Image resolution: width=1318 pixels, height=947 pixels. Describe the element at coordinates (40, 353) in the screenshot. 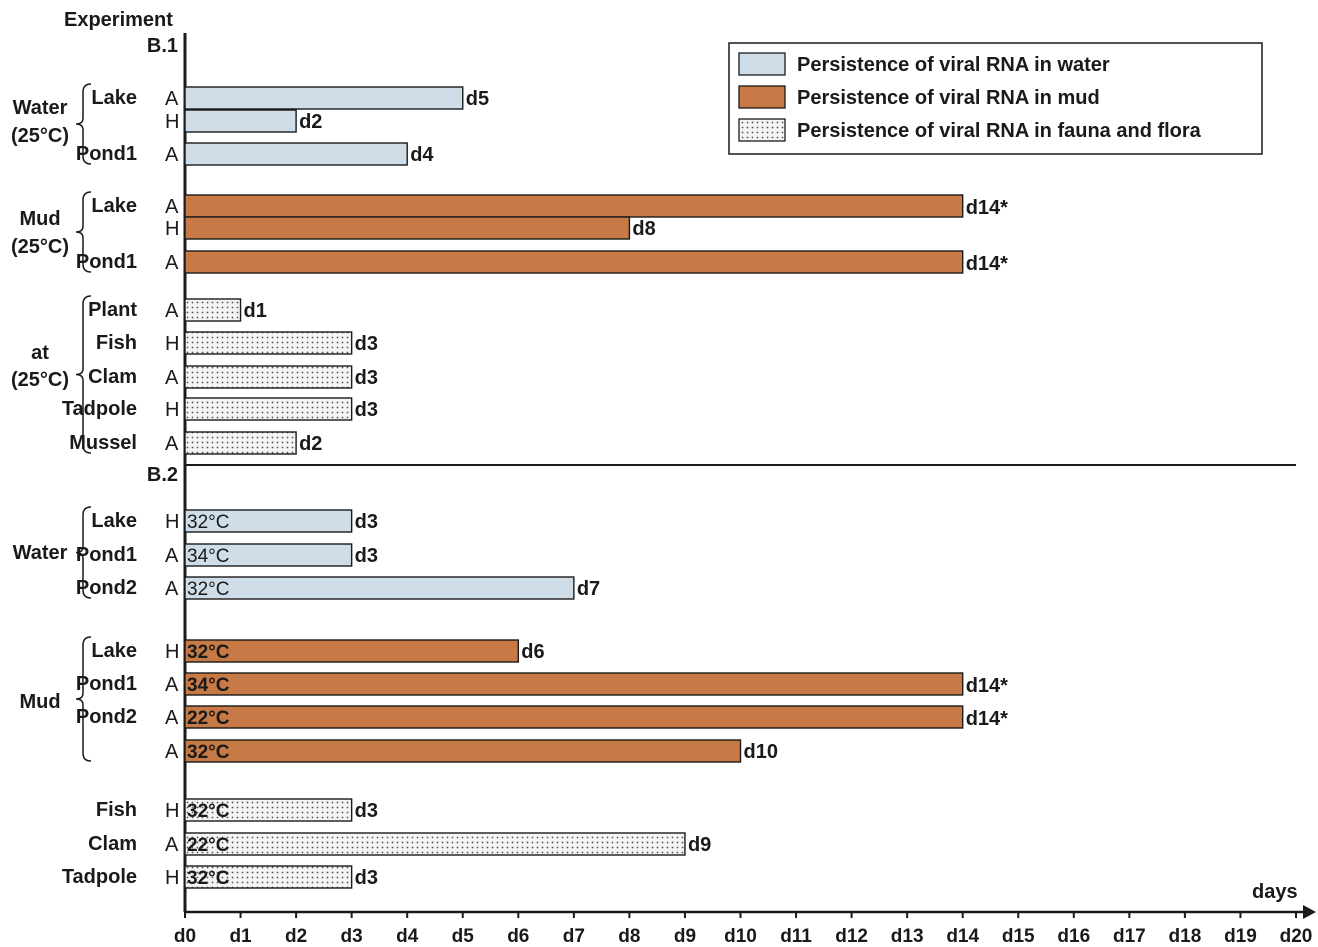

I see `group-label: at` at that location.